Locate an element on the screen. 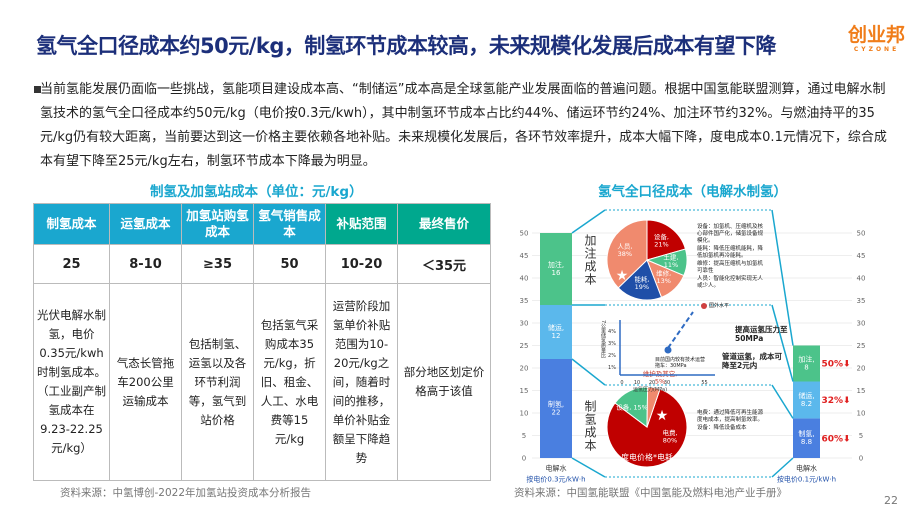  header-cell: 补贴范围 is located at coordinates (361, 224).